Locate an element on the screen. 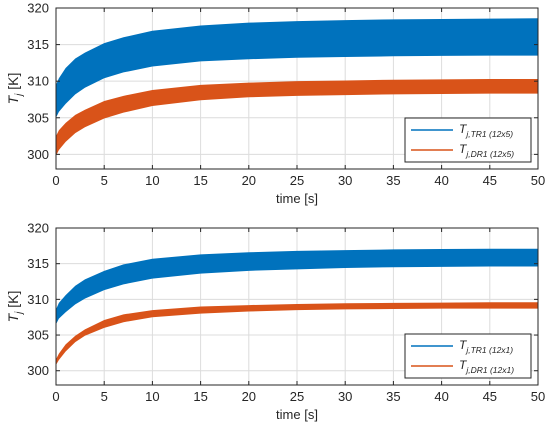  legend-label-1: Tj,TR1 (12x1) is located at coordinates (486, 346).